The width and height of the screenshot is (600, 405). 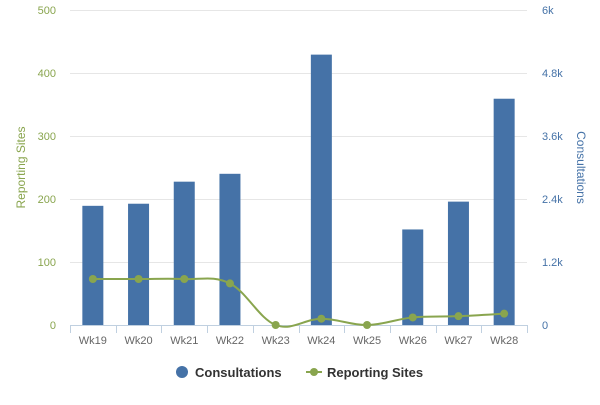 I want to click on x-tick-label: Wk22, so click(x=230, y=341).